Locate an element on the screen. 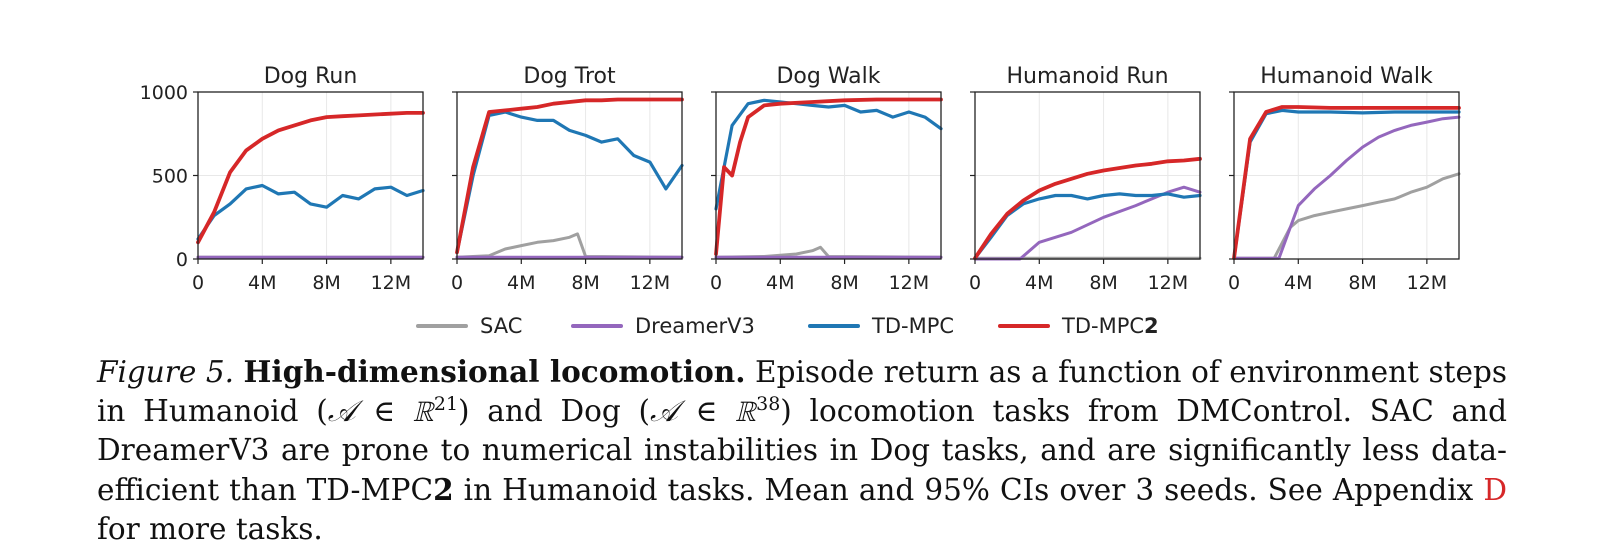  chart-panel-dog-walk: 0 4M 8M 12M Dog Walk is located at coordinates (826, 179).